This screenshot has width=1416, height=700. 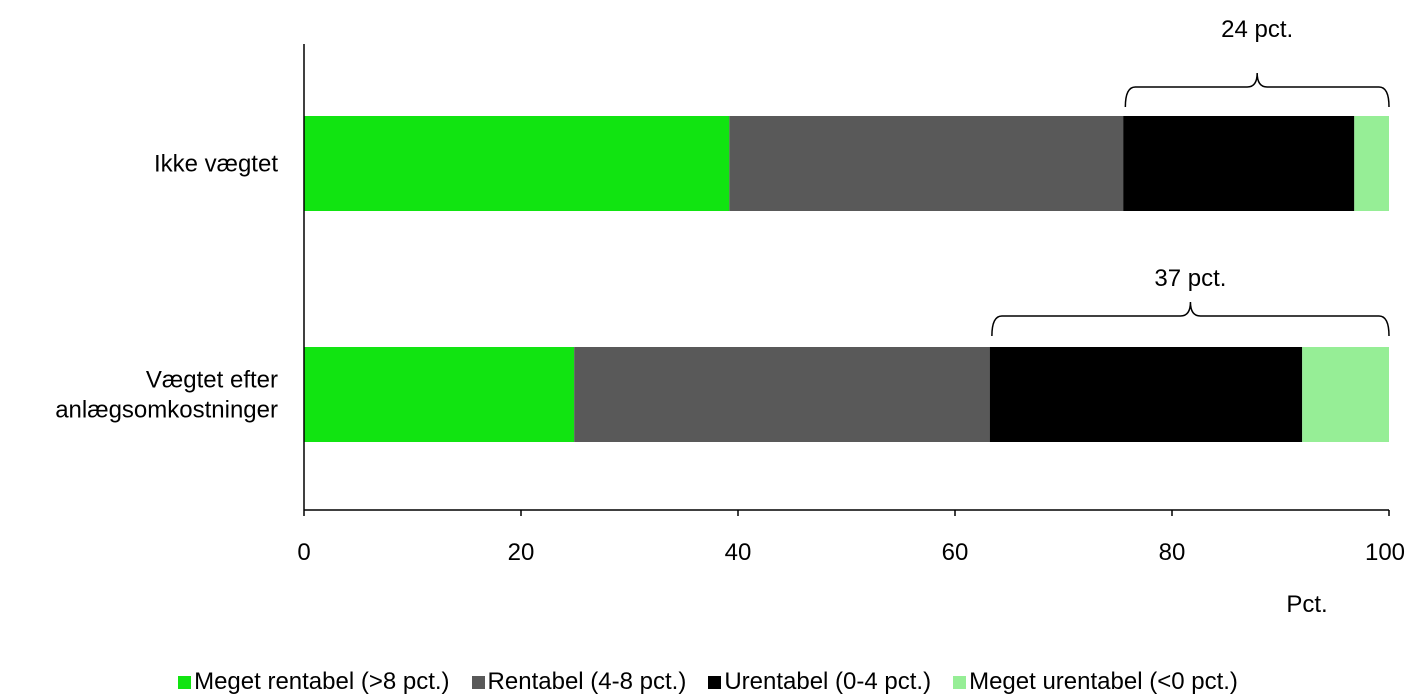 I want to click on legend-label-3: Urentabel (0-4 pct.), so click(x=828, y=681).